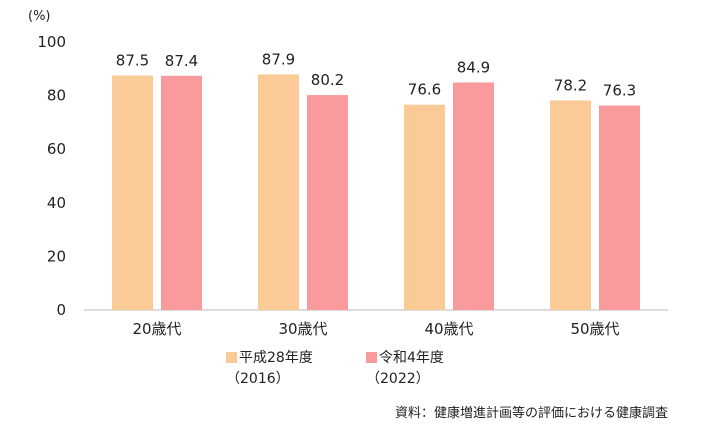  What do you see at coordinates (376, 74) in the screenshot?
I see `data-labels: 87.5 87.4 87.9 80.2 76.6 84.9 78.2 76.3` at bounding box center [376, 74].